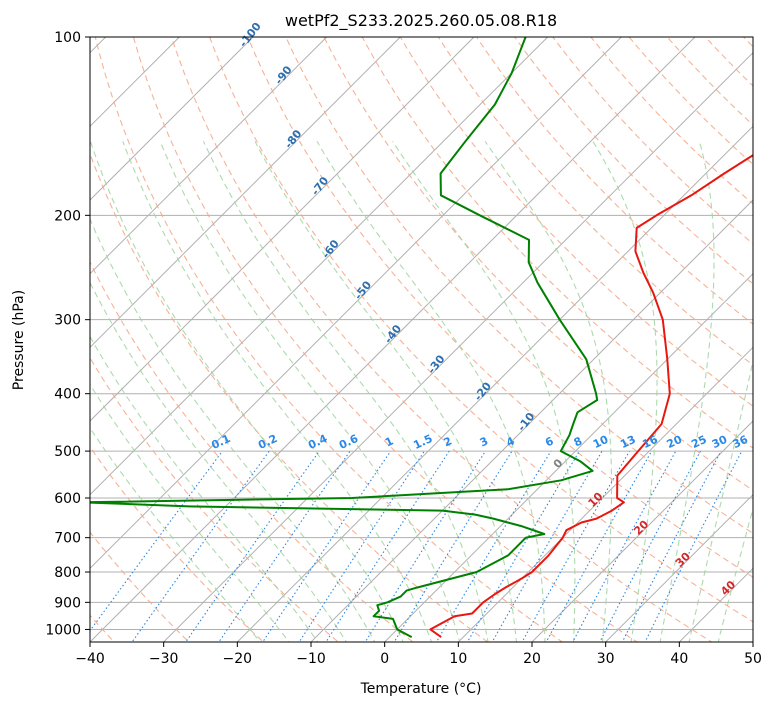  I want to click on x-tick-label: 20, so click(532, 659).